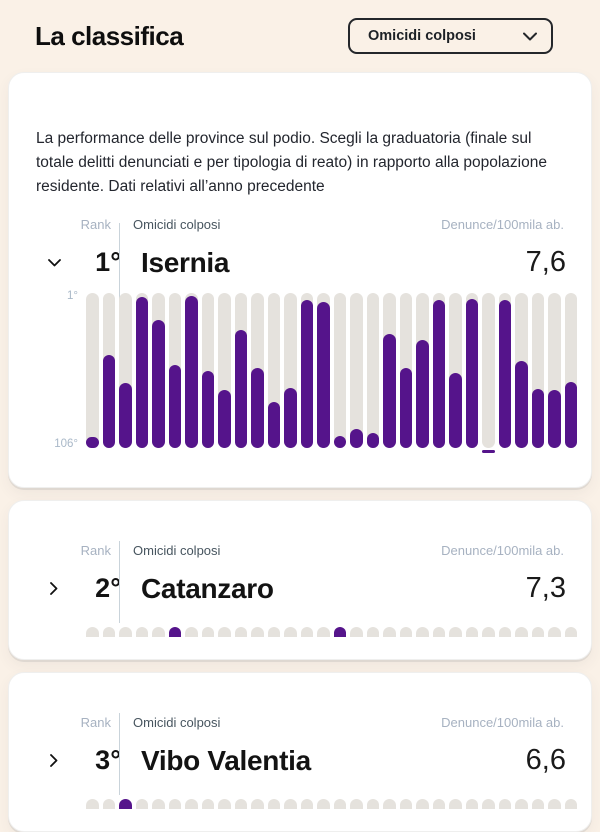 This screenshot has width=600, height=832. I want to click on topbar: La classifica Omicidi colposi, so click(300, 32).